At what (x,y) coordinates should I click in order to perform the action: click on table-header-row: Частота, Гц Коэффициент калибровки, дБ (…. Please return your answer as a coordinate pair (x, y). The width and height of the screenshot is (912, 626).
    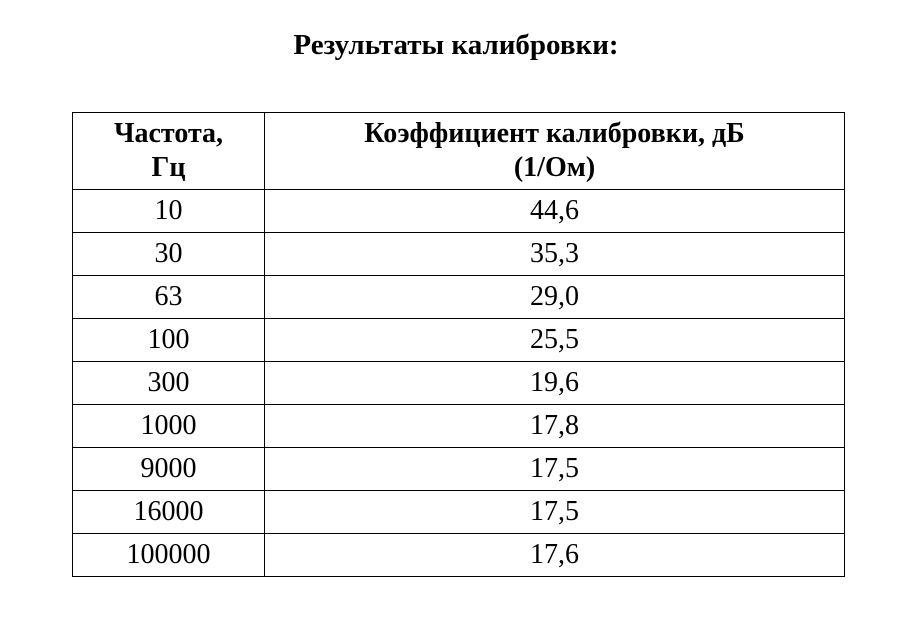
    Looking at the image, I should click on (458, 151).